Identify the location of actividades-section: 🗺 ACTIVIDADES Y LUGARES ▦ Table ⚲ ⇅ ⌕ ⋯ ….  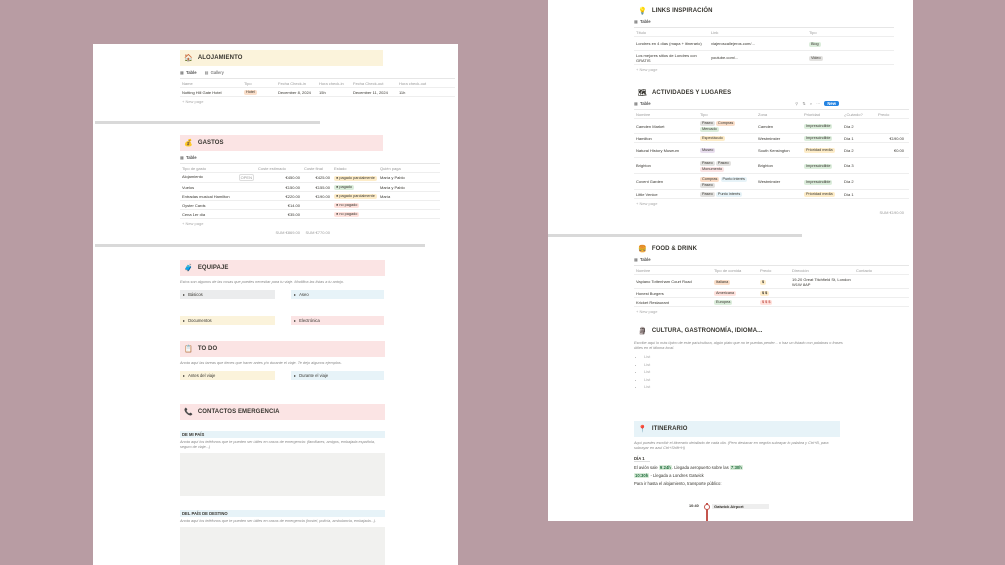
(771, 151).